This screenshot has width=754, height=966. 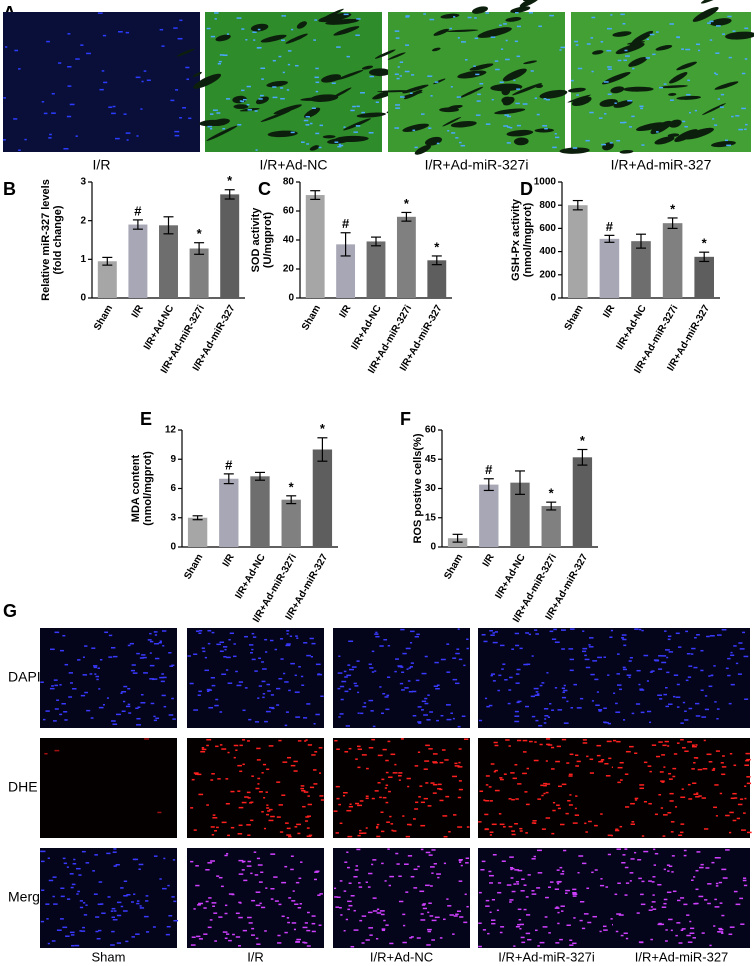 I want to click on y-tick-label: 3, so click(x=83, y=182).